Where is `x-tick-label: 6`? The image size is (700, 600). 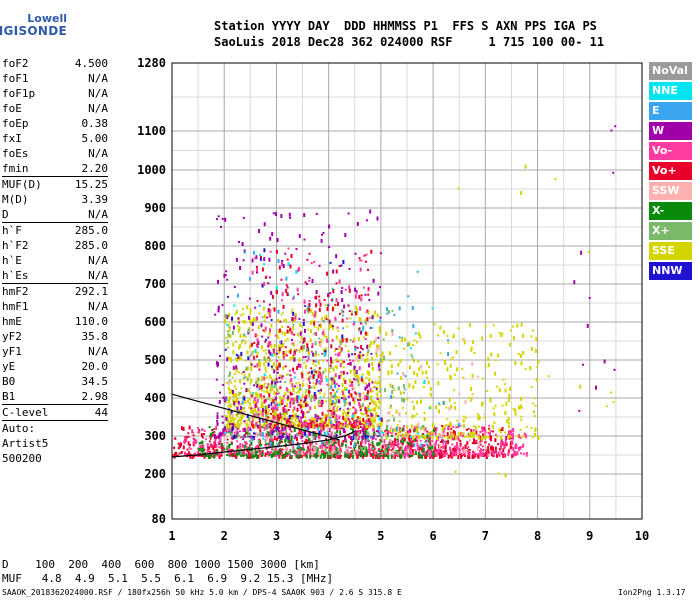 x-tick-label: 6 is located at coordinates (432, 536).